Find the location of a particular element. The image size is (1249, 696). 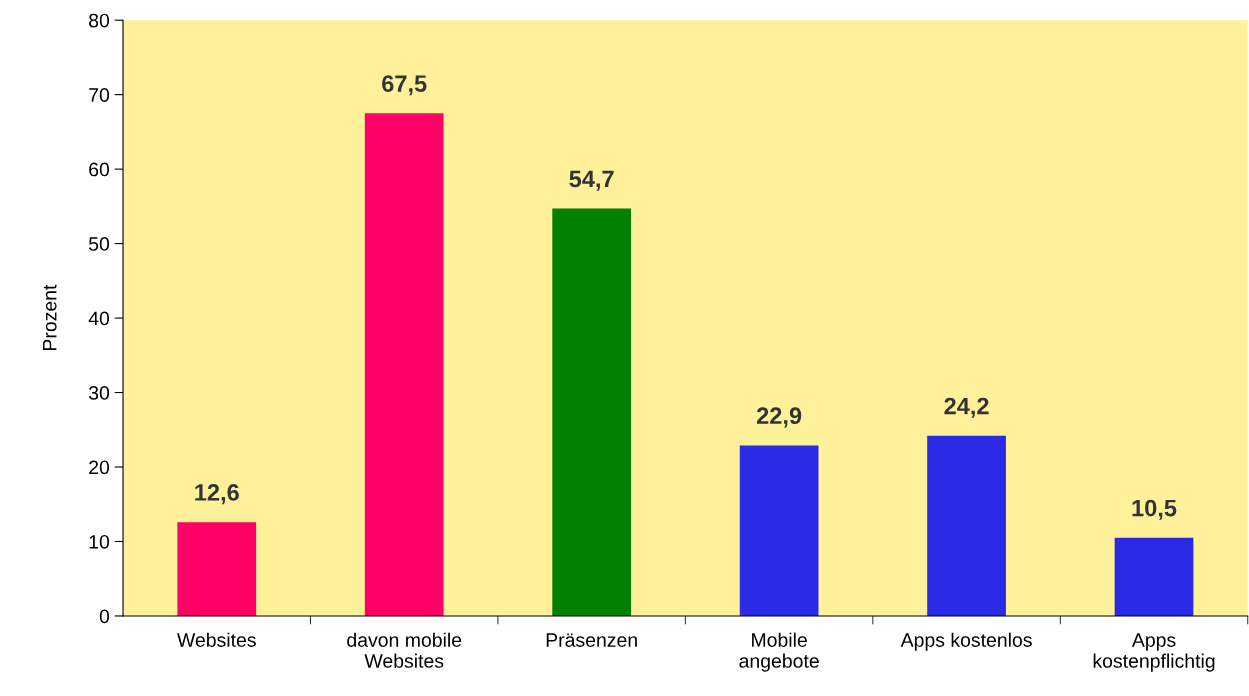

x-tick-label: Präsenzen is located at coordinates (591, 640).